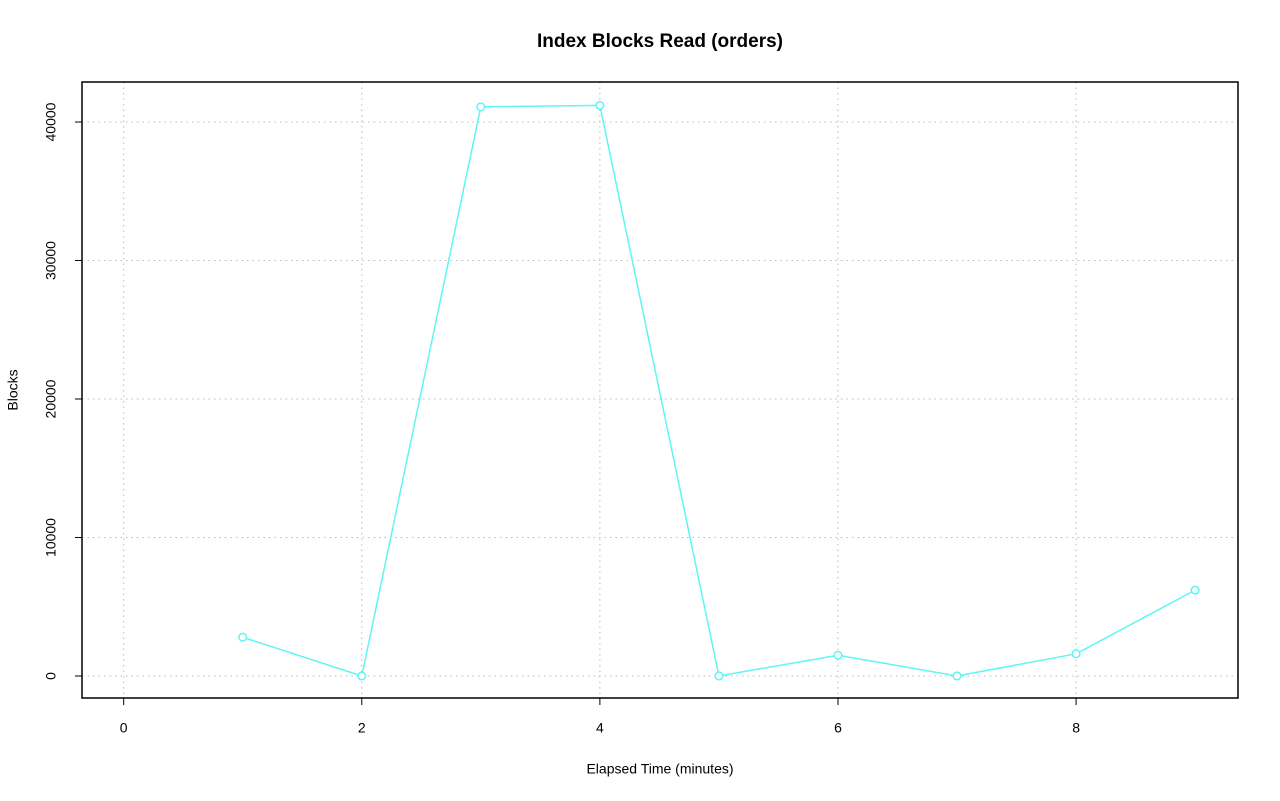  What do you see at coordinates (51, 121) in the screenshot?
I see `y-tick-label: 40000` at bounding box center [51, 121].